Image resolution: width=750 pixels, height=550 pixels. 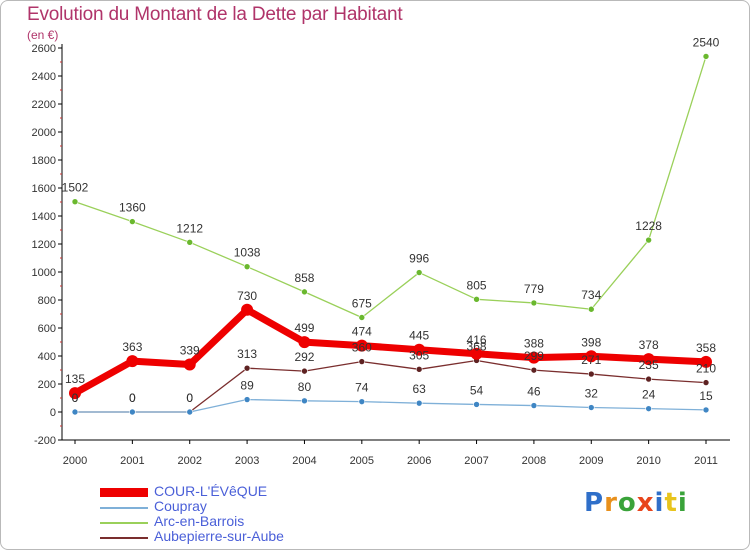 I want to click on logo-letter: r, so click(x=611, y=503).